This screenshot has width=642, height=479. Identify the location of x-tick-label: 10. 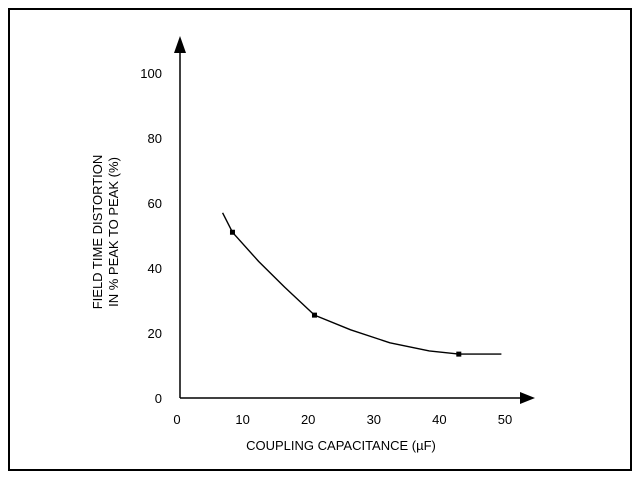
(242, 419).